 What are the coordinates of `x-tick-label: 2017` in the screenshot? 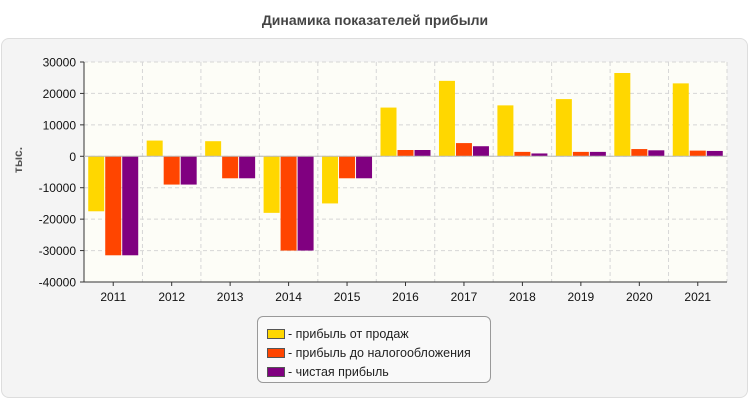 It's located at (464, 297).